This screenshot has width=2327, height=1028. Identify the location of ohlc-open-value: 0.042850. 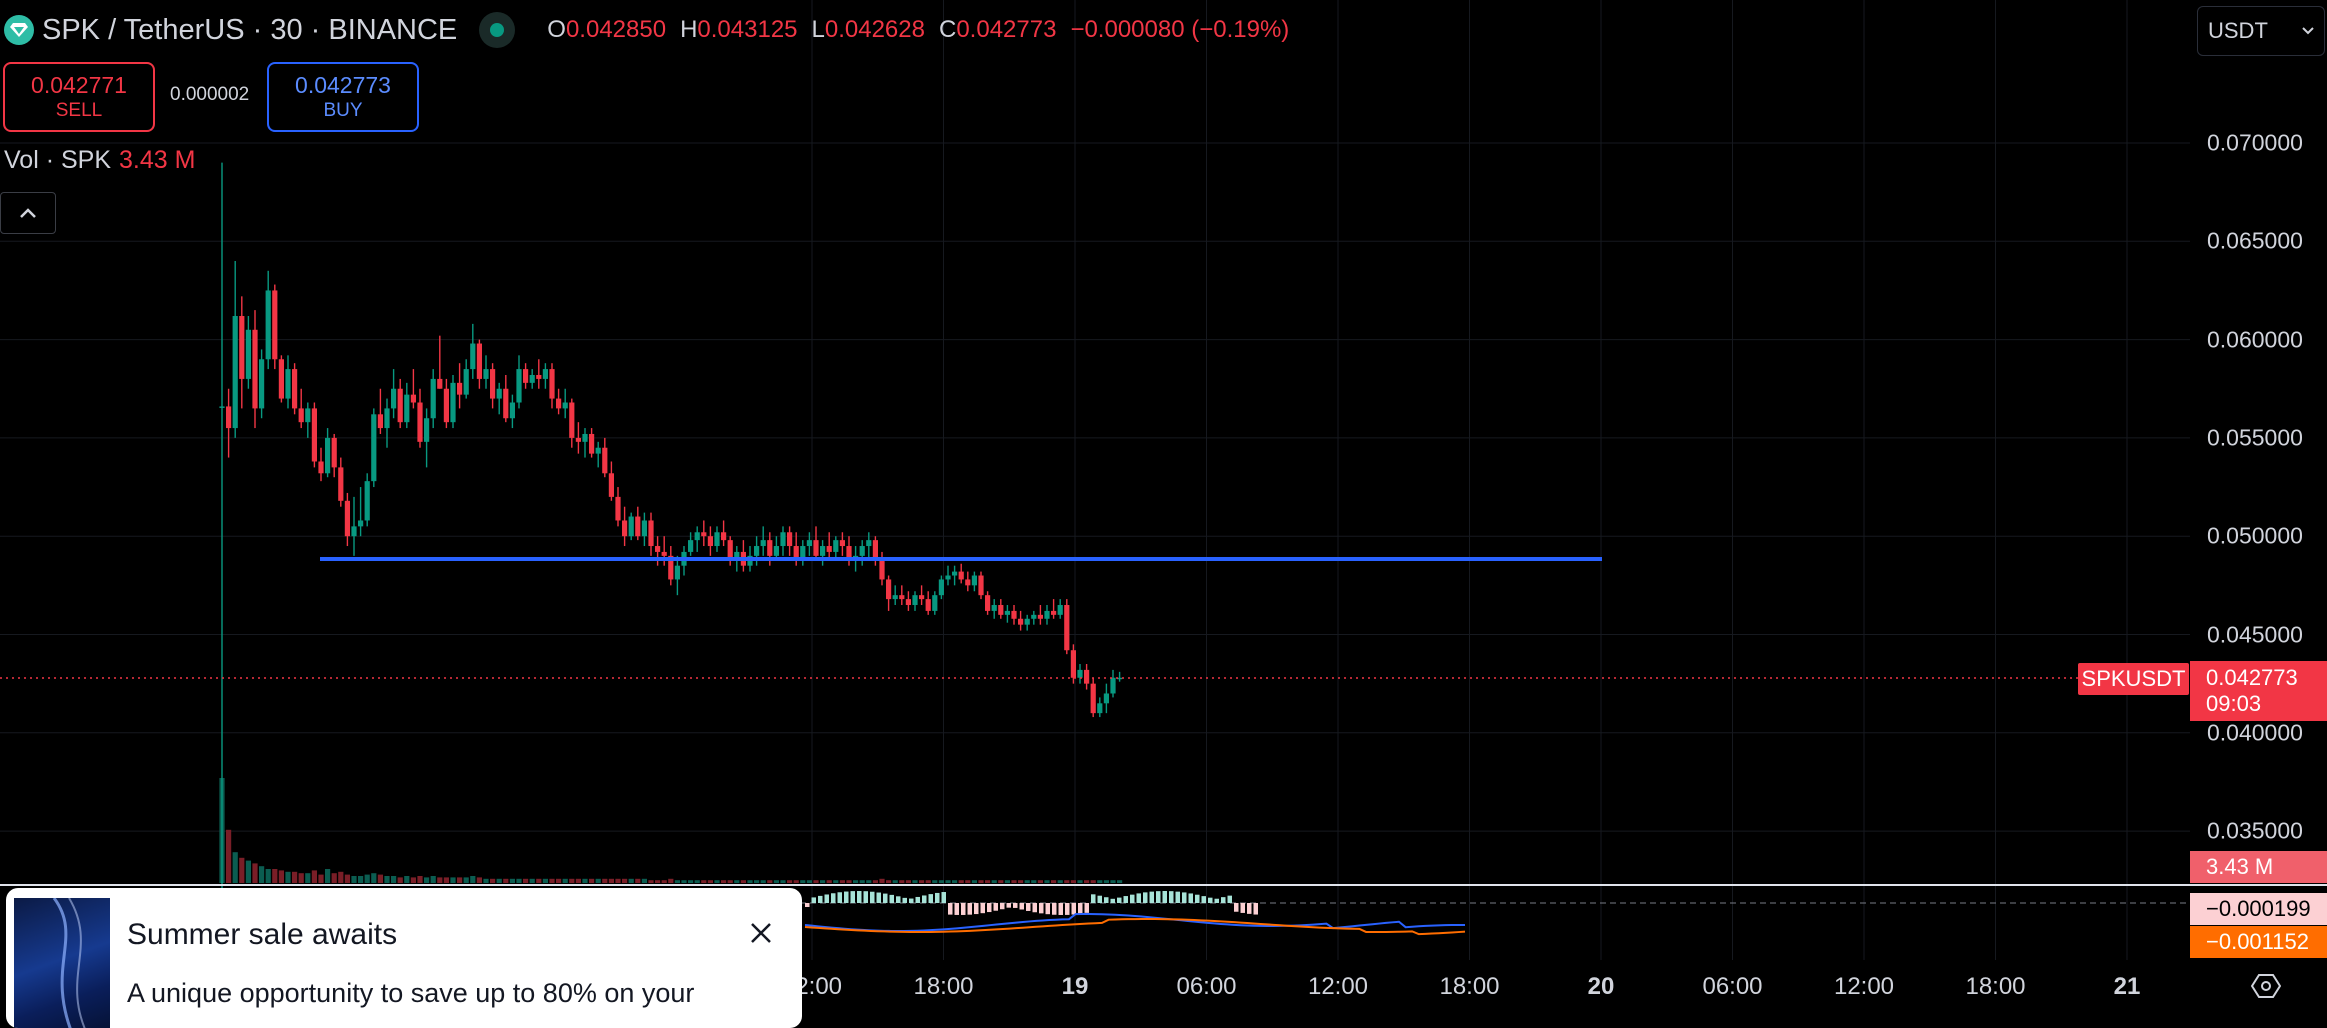
(616, 29).